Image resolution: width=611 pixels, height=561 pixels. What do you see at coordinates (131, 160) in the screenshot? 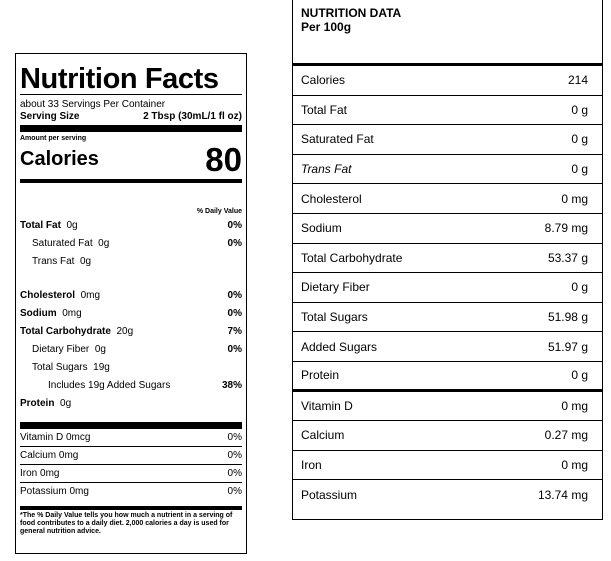
I see `calories-row: Calories 80` at bounding box center [131, 160].